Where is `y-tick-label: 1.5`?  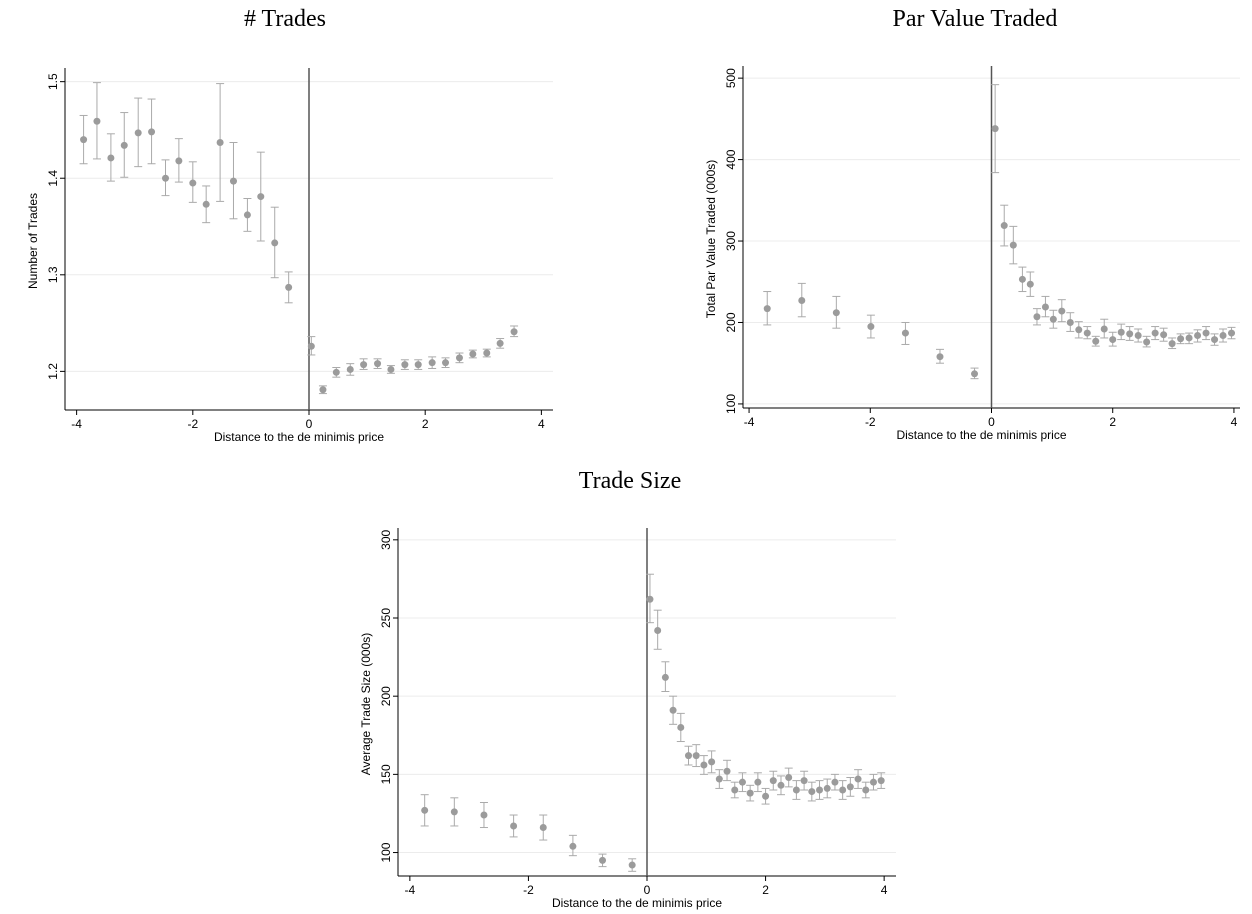 y-tick-label: 1.5 is located at coordinates (53, 81).